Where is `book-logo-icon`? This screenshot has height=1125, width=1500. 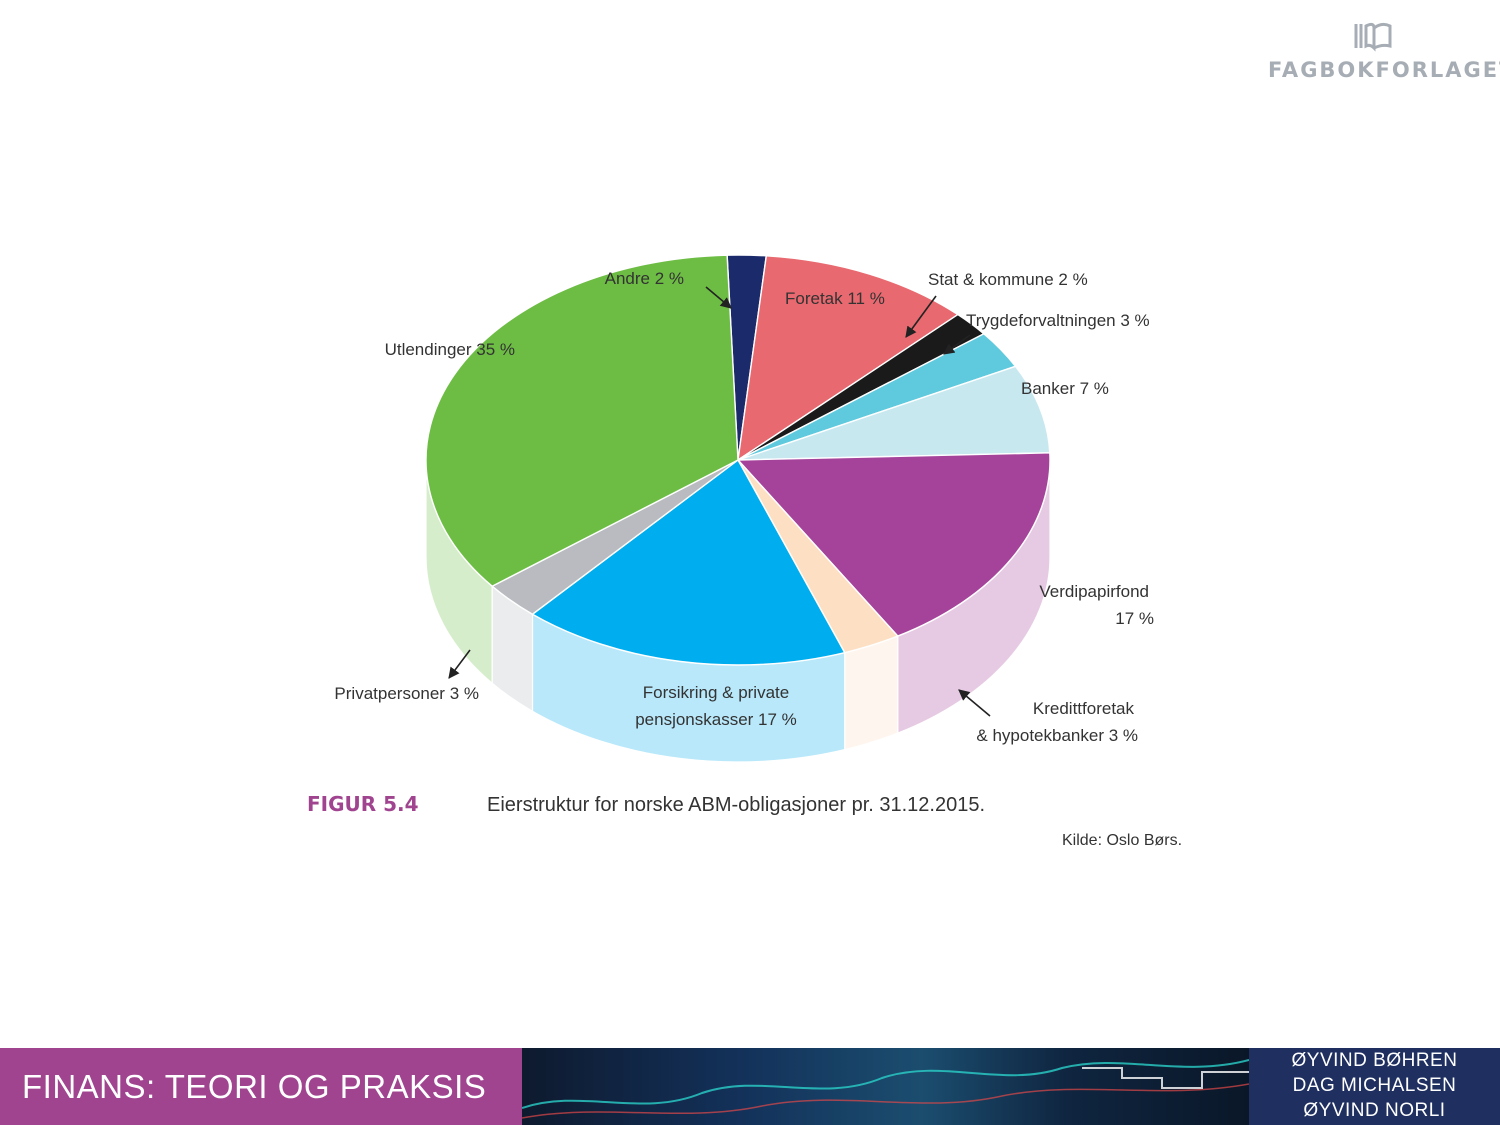
book-logo-icon is located at coordinates (1373, 37).